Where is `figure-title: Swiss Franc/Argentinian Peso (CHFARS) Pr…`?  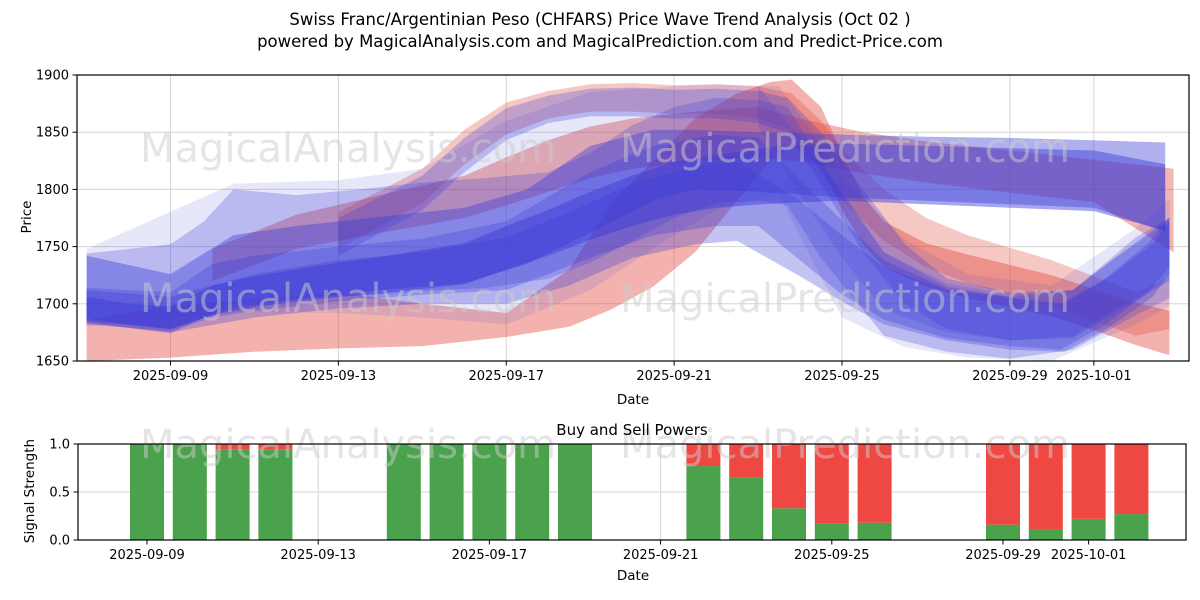
figure-title: Swiss Franc/Argentinian Peso (CHFARS) Pr… is located at coordinates (600, 19).